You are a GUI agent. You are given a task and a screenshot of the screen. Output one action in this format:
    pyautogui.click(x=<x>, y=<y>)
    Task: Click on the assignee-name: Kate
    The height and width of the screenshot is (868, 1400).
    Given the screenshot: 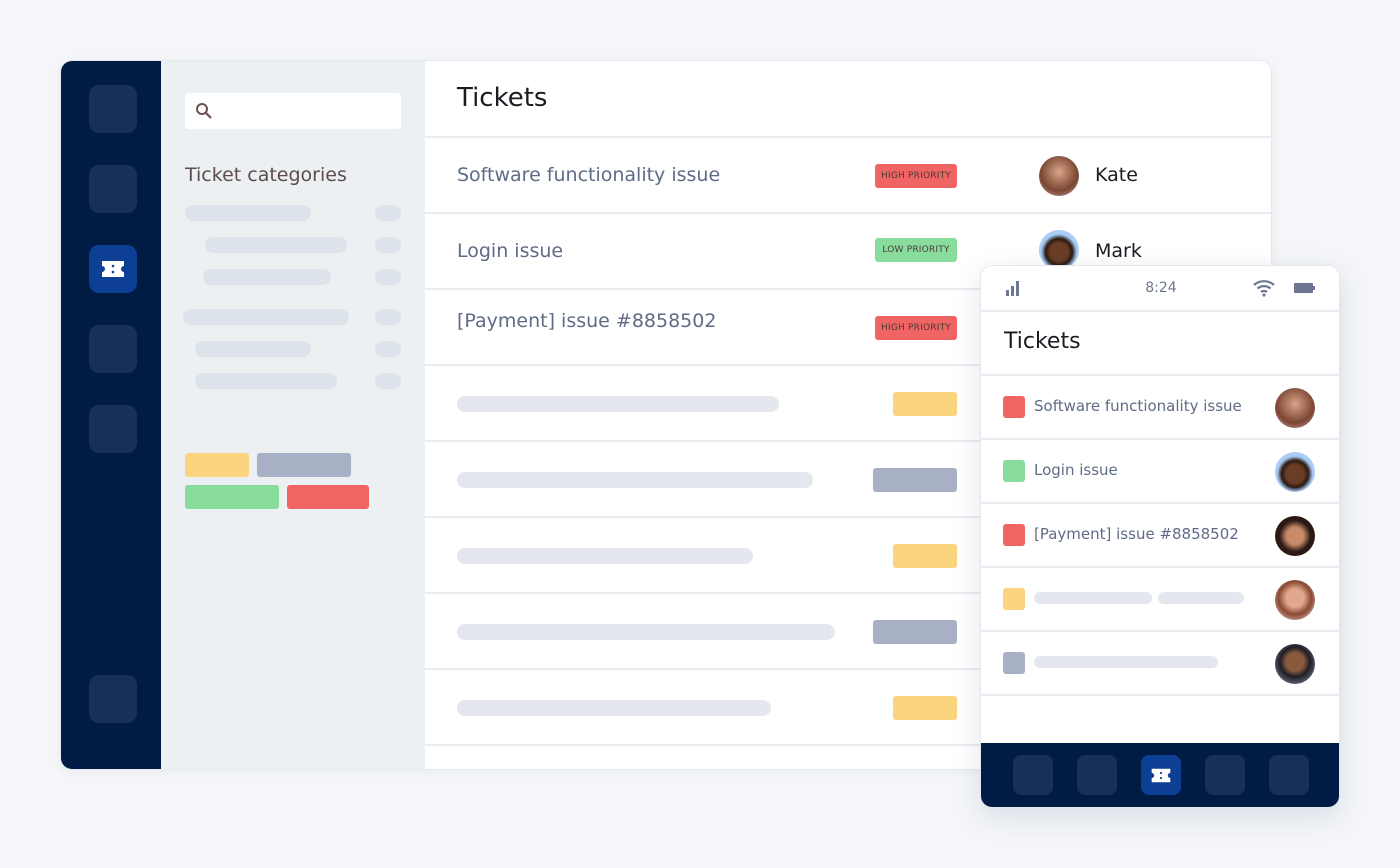 What is the action you would take?
    pyautogui.click(x=1116, y=175)
    